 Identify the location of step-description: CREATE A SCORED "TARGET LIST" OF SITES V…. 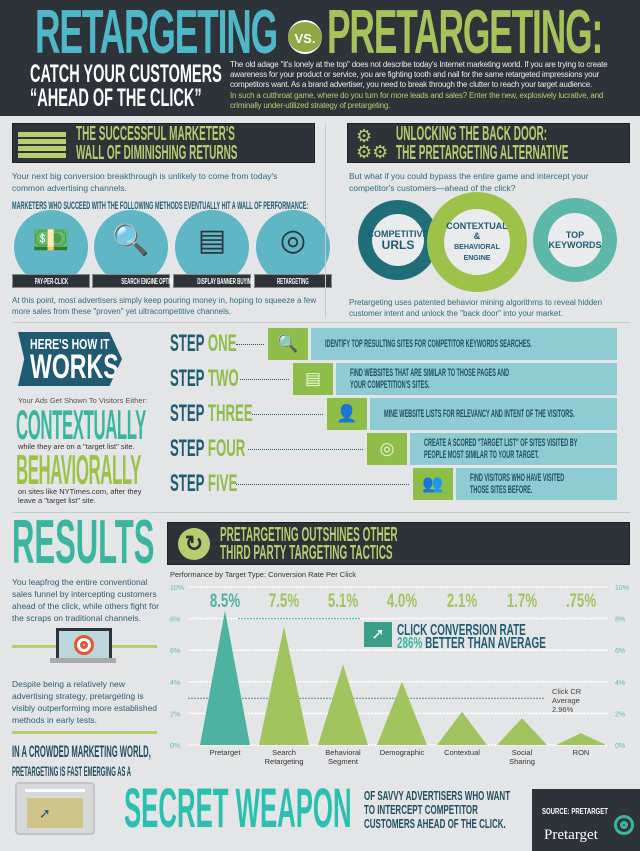
(513, 449).